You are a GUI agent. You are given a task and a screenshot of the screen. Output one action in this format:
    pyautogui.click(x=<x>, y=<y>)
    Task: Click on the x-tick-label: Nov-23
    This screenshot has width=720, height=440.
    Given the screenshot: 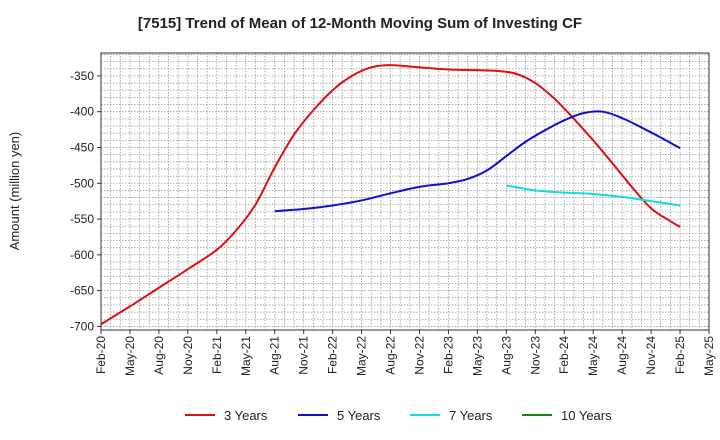 What is the action you would take?
    pyautogui.click(x=535, y=355)
    